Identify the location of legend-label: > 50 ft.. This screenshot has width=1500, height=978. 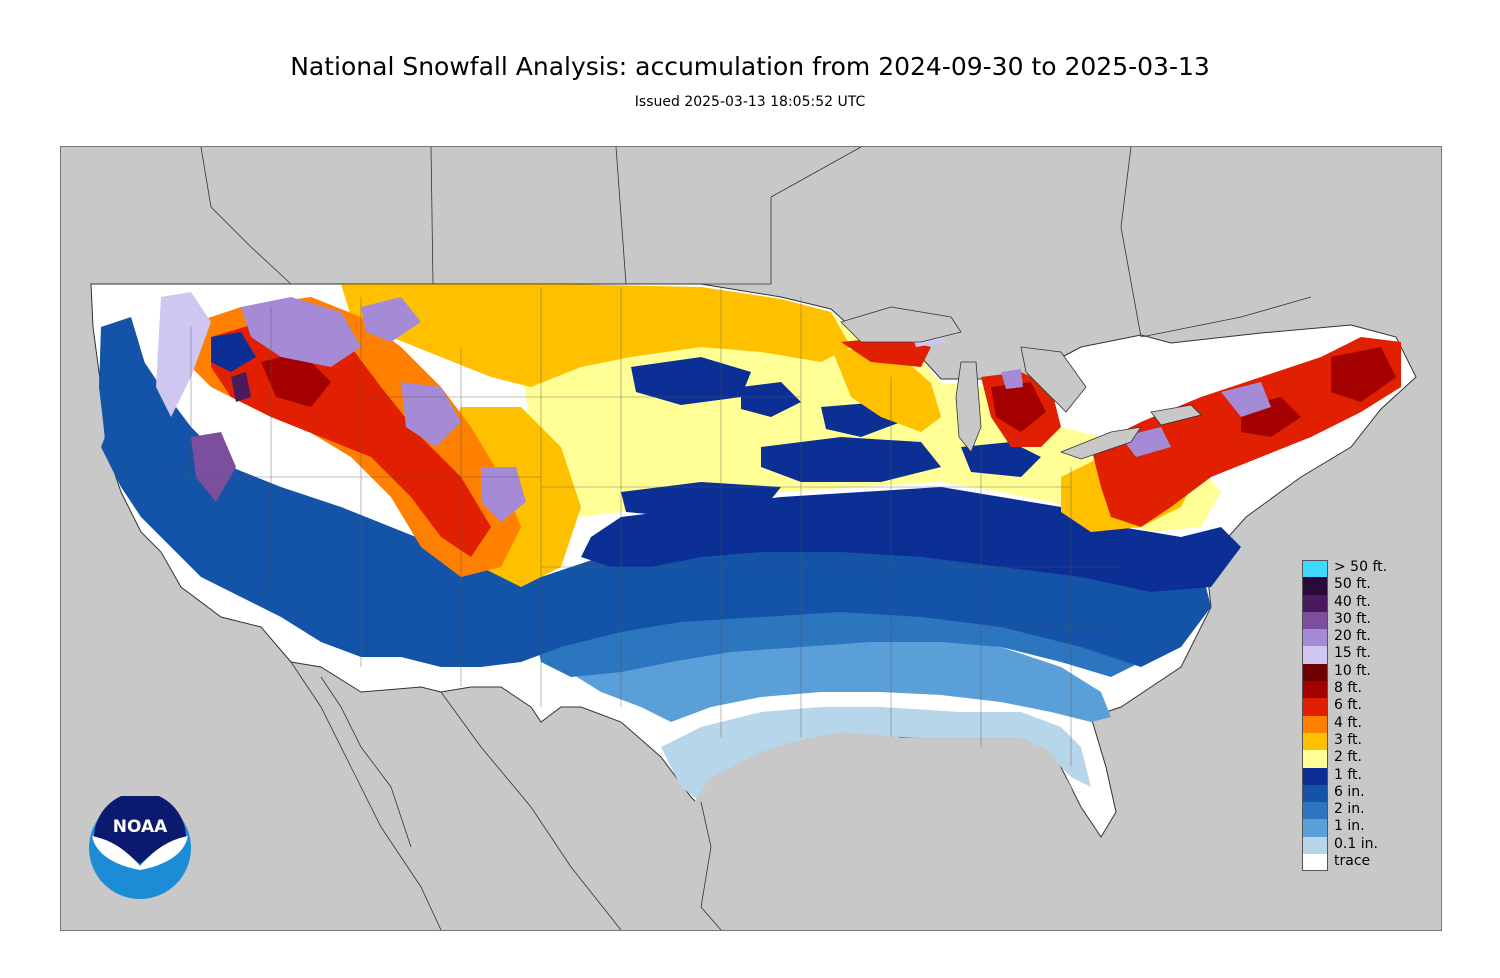
(1361, 567).